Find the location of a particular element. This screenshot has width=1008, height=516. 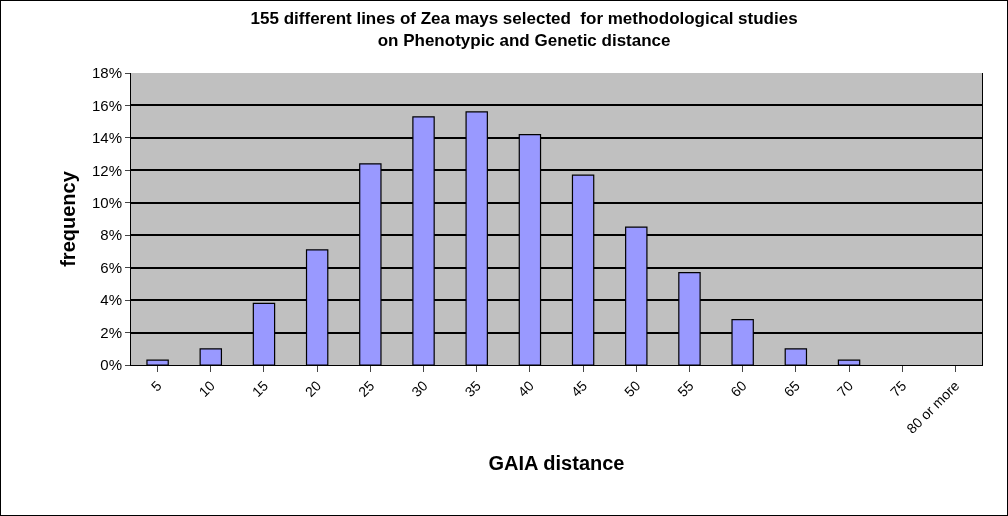

y-tick-label: 6% is located at coordinates (111, 267).